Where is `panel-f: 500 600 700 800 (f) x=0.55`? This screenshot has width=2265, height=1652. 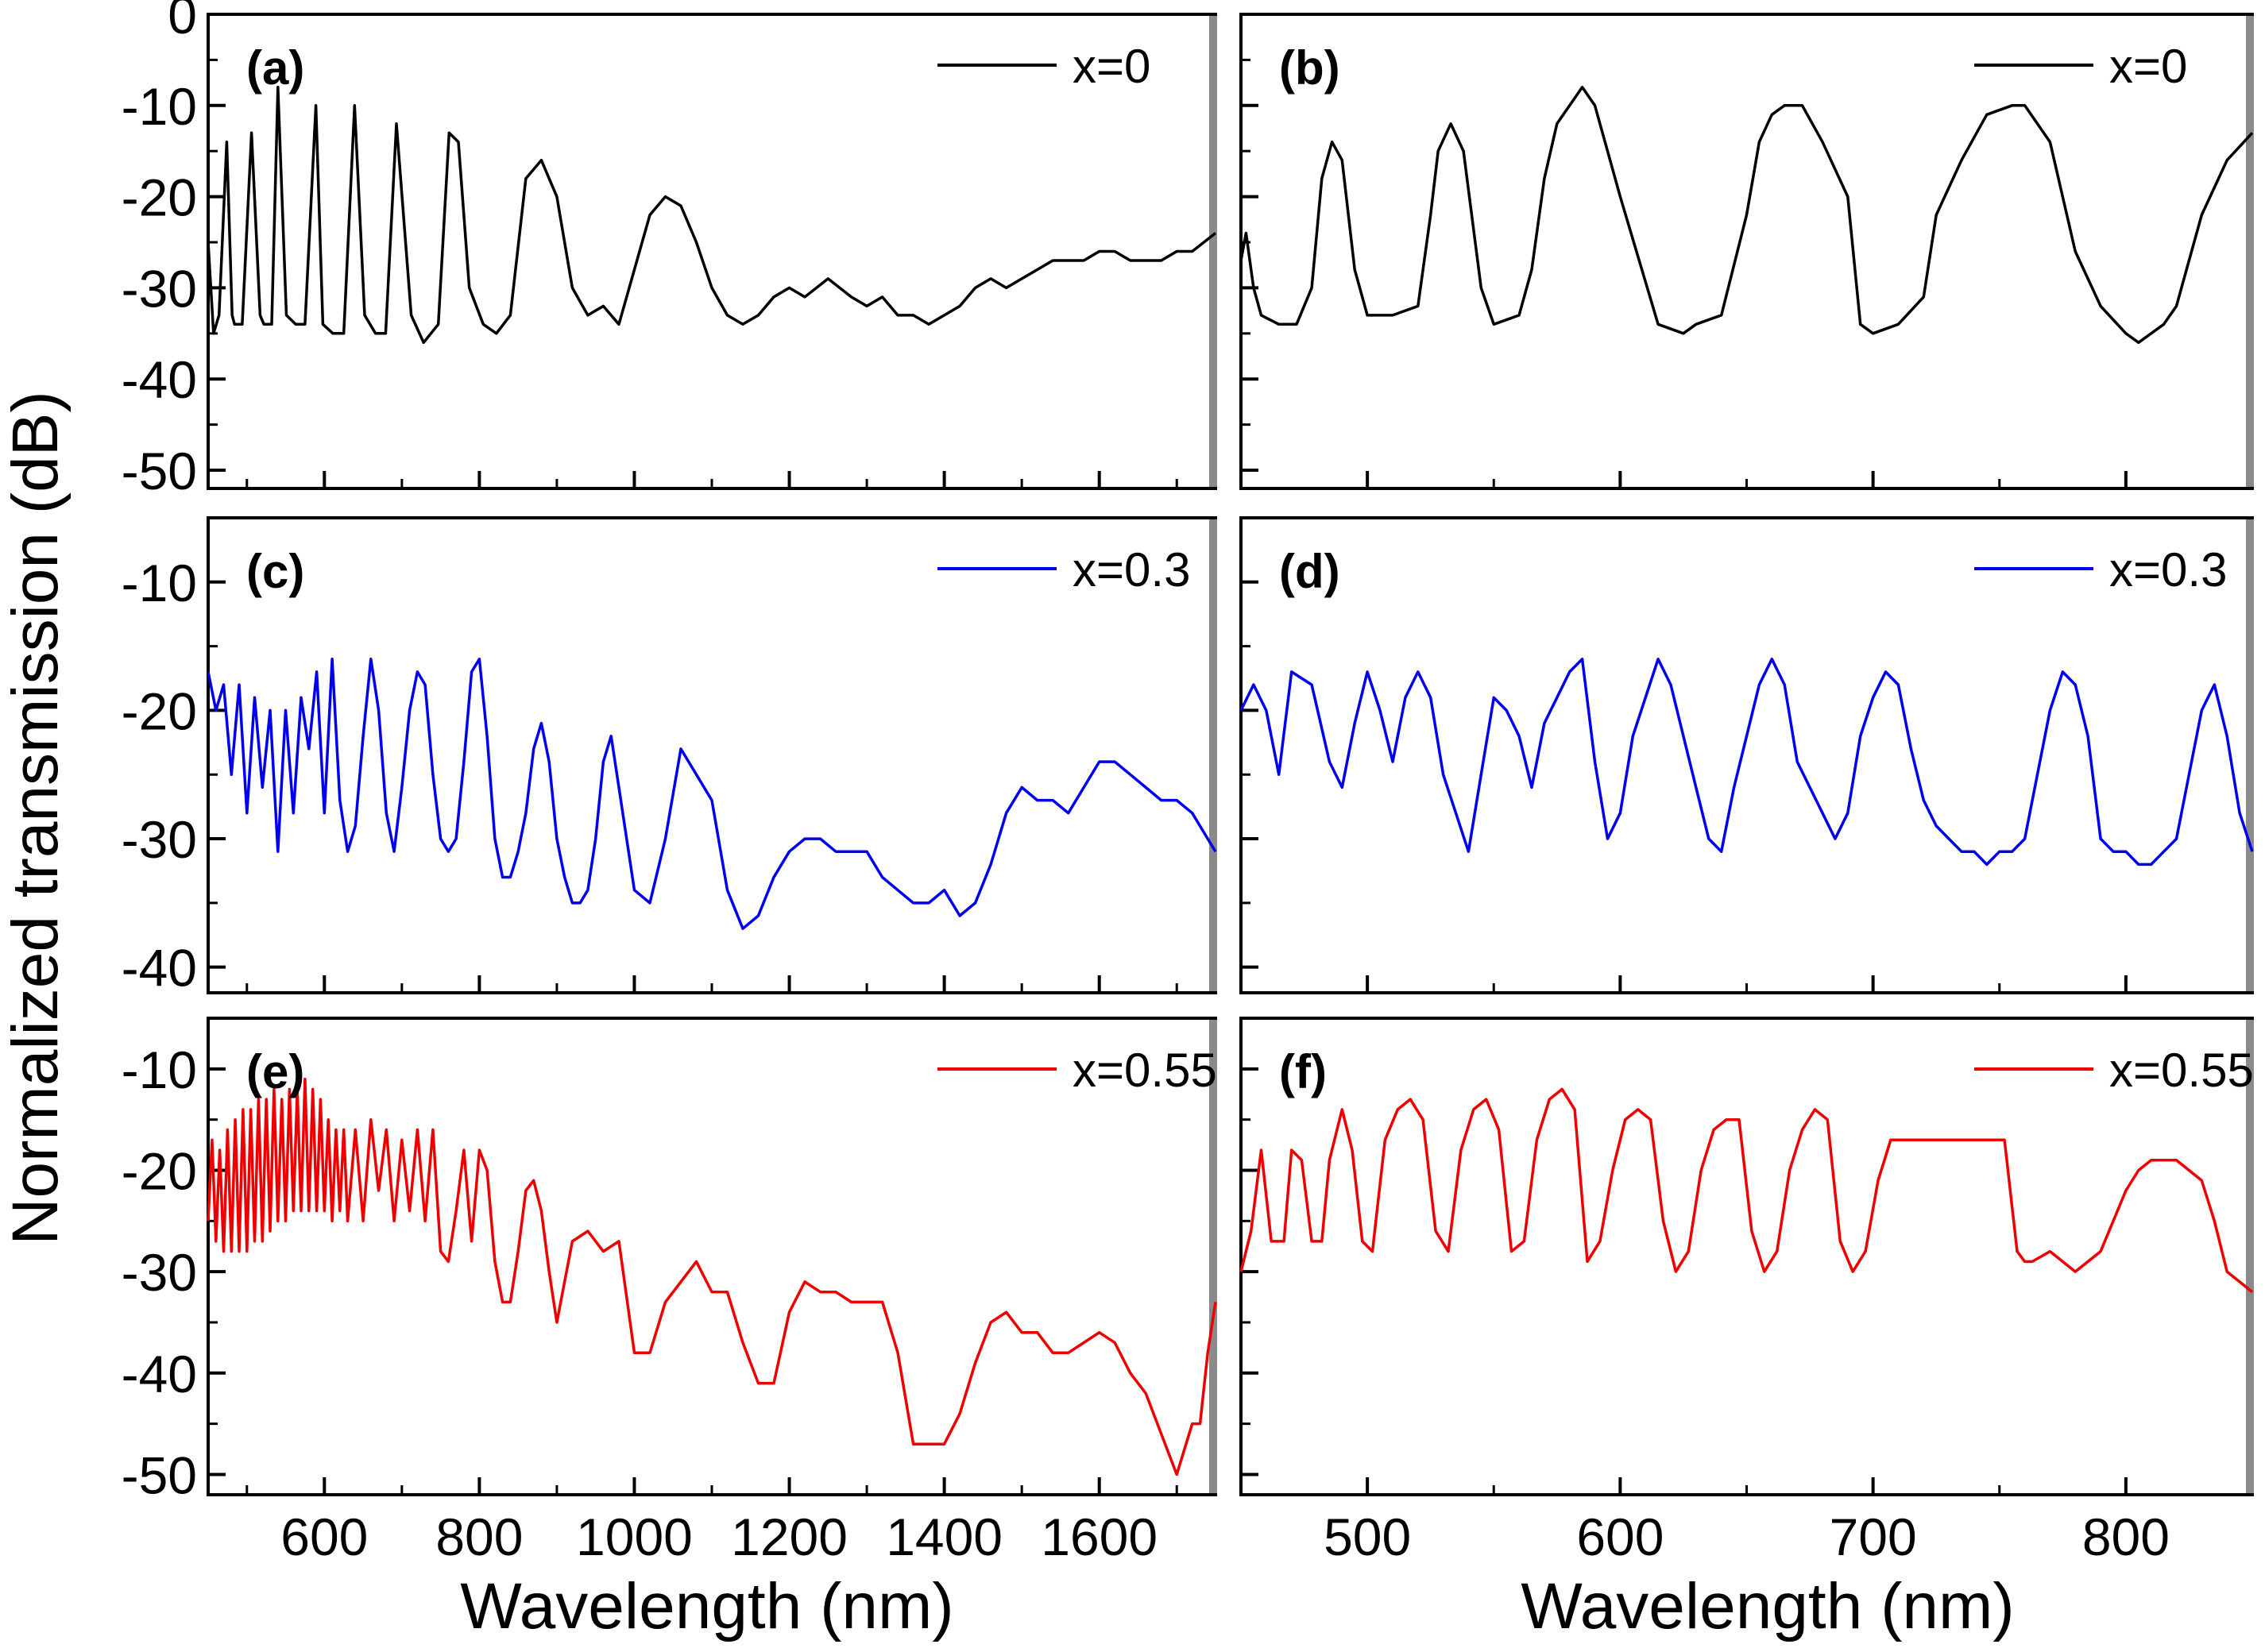
panel-f: 500 600 700 800 (f) x=0.55 is located at coordinates (1746, 1291).